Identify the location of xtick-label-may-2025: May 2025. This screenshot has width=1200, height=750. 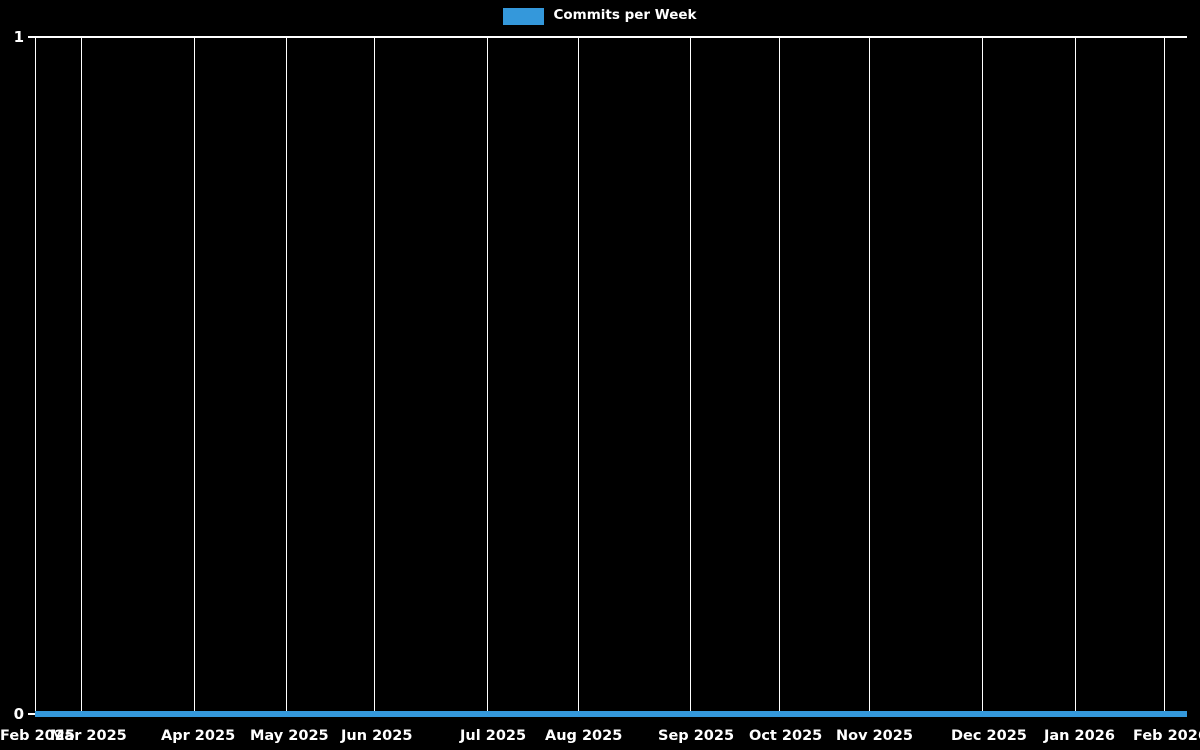
(289, 736).